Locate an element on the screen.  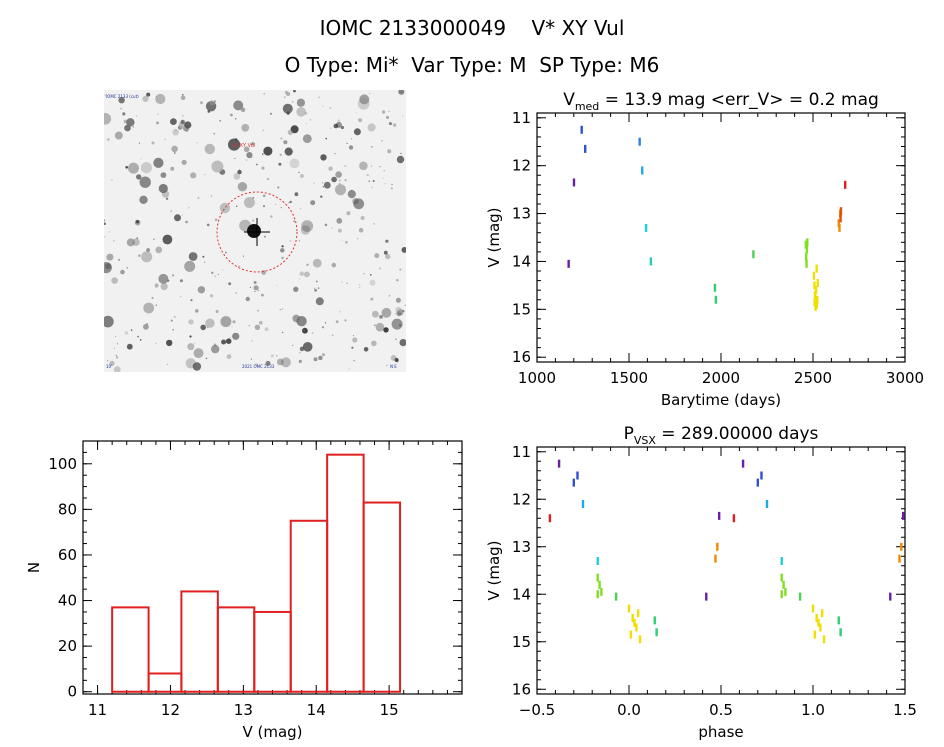
x-tick-label: 1000 is located at coordinates (537, 378).